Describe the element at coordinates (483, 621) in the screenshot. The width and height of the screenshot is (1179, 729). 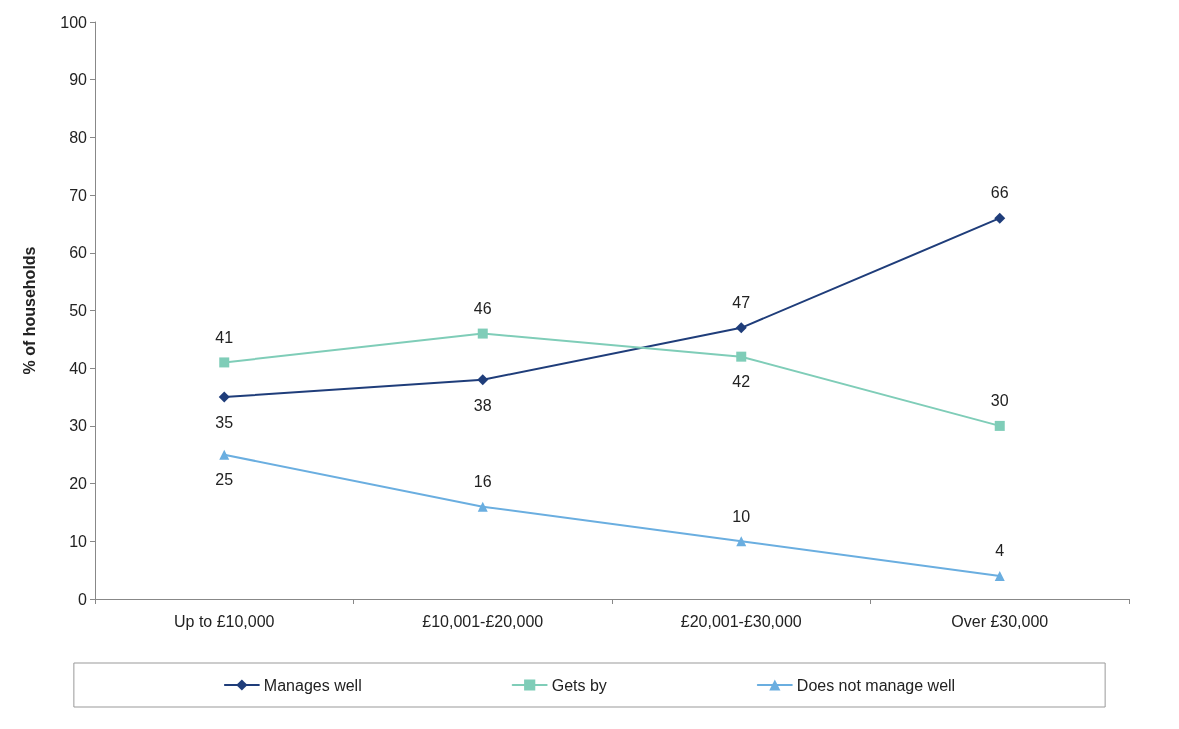
I see `x-tick-label: £10,001-£20,000` at that location.